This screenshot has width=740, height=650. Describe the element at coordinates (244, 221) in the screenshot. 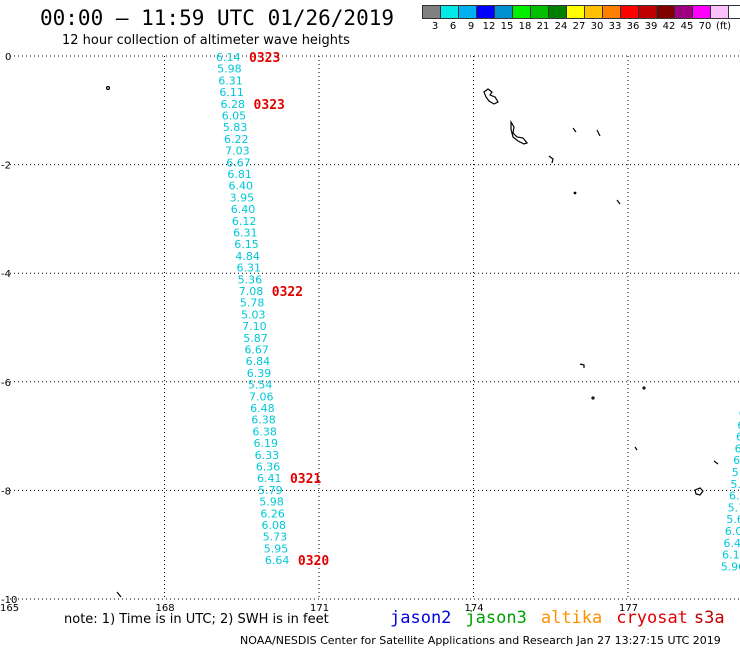

I see `swh-value: 6.12` at that location.